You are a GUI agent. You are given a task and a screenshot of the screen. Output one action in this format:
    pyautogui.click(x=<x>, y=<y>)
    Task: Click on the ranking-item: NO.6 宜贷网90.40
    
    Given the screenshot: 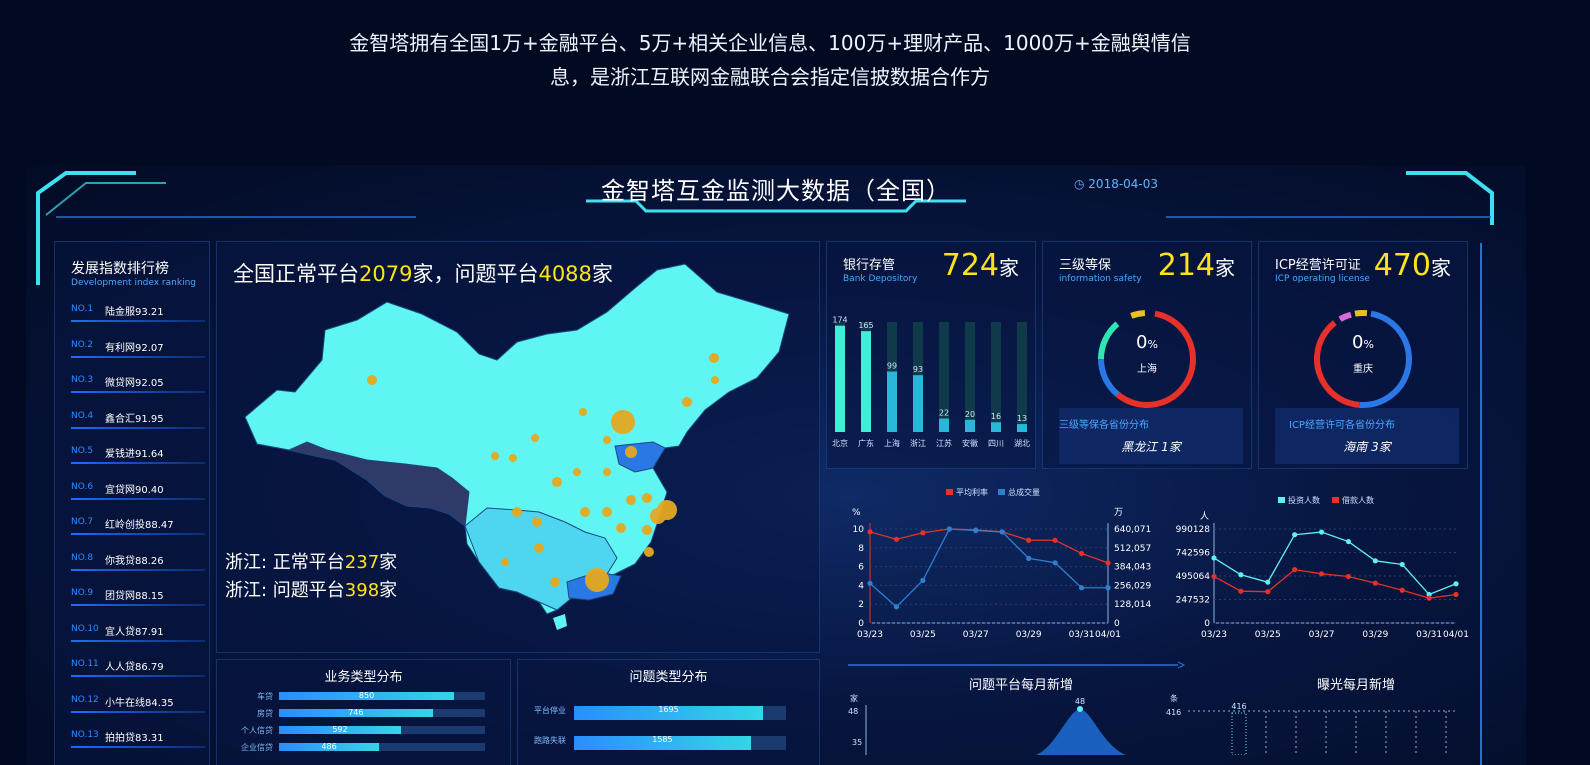 What is the action you would take?
    pyautogui.click(x=139, y=490)
    